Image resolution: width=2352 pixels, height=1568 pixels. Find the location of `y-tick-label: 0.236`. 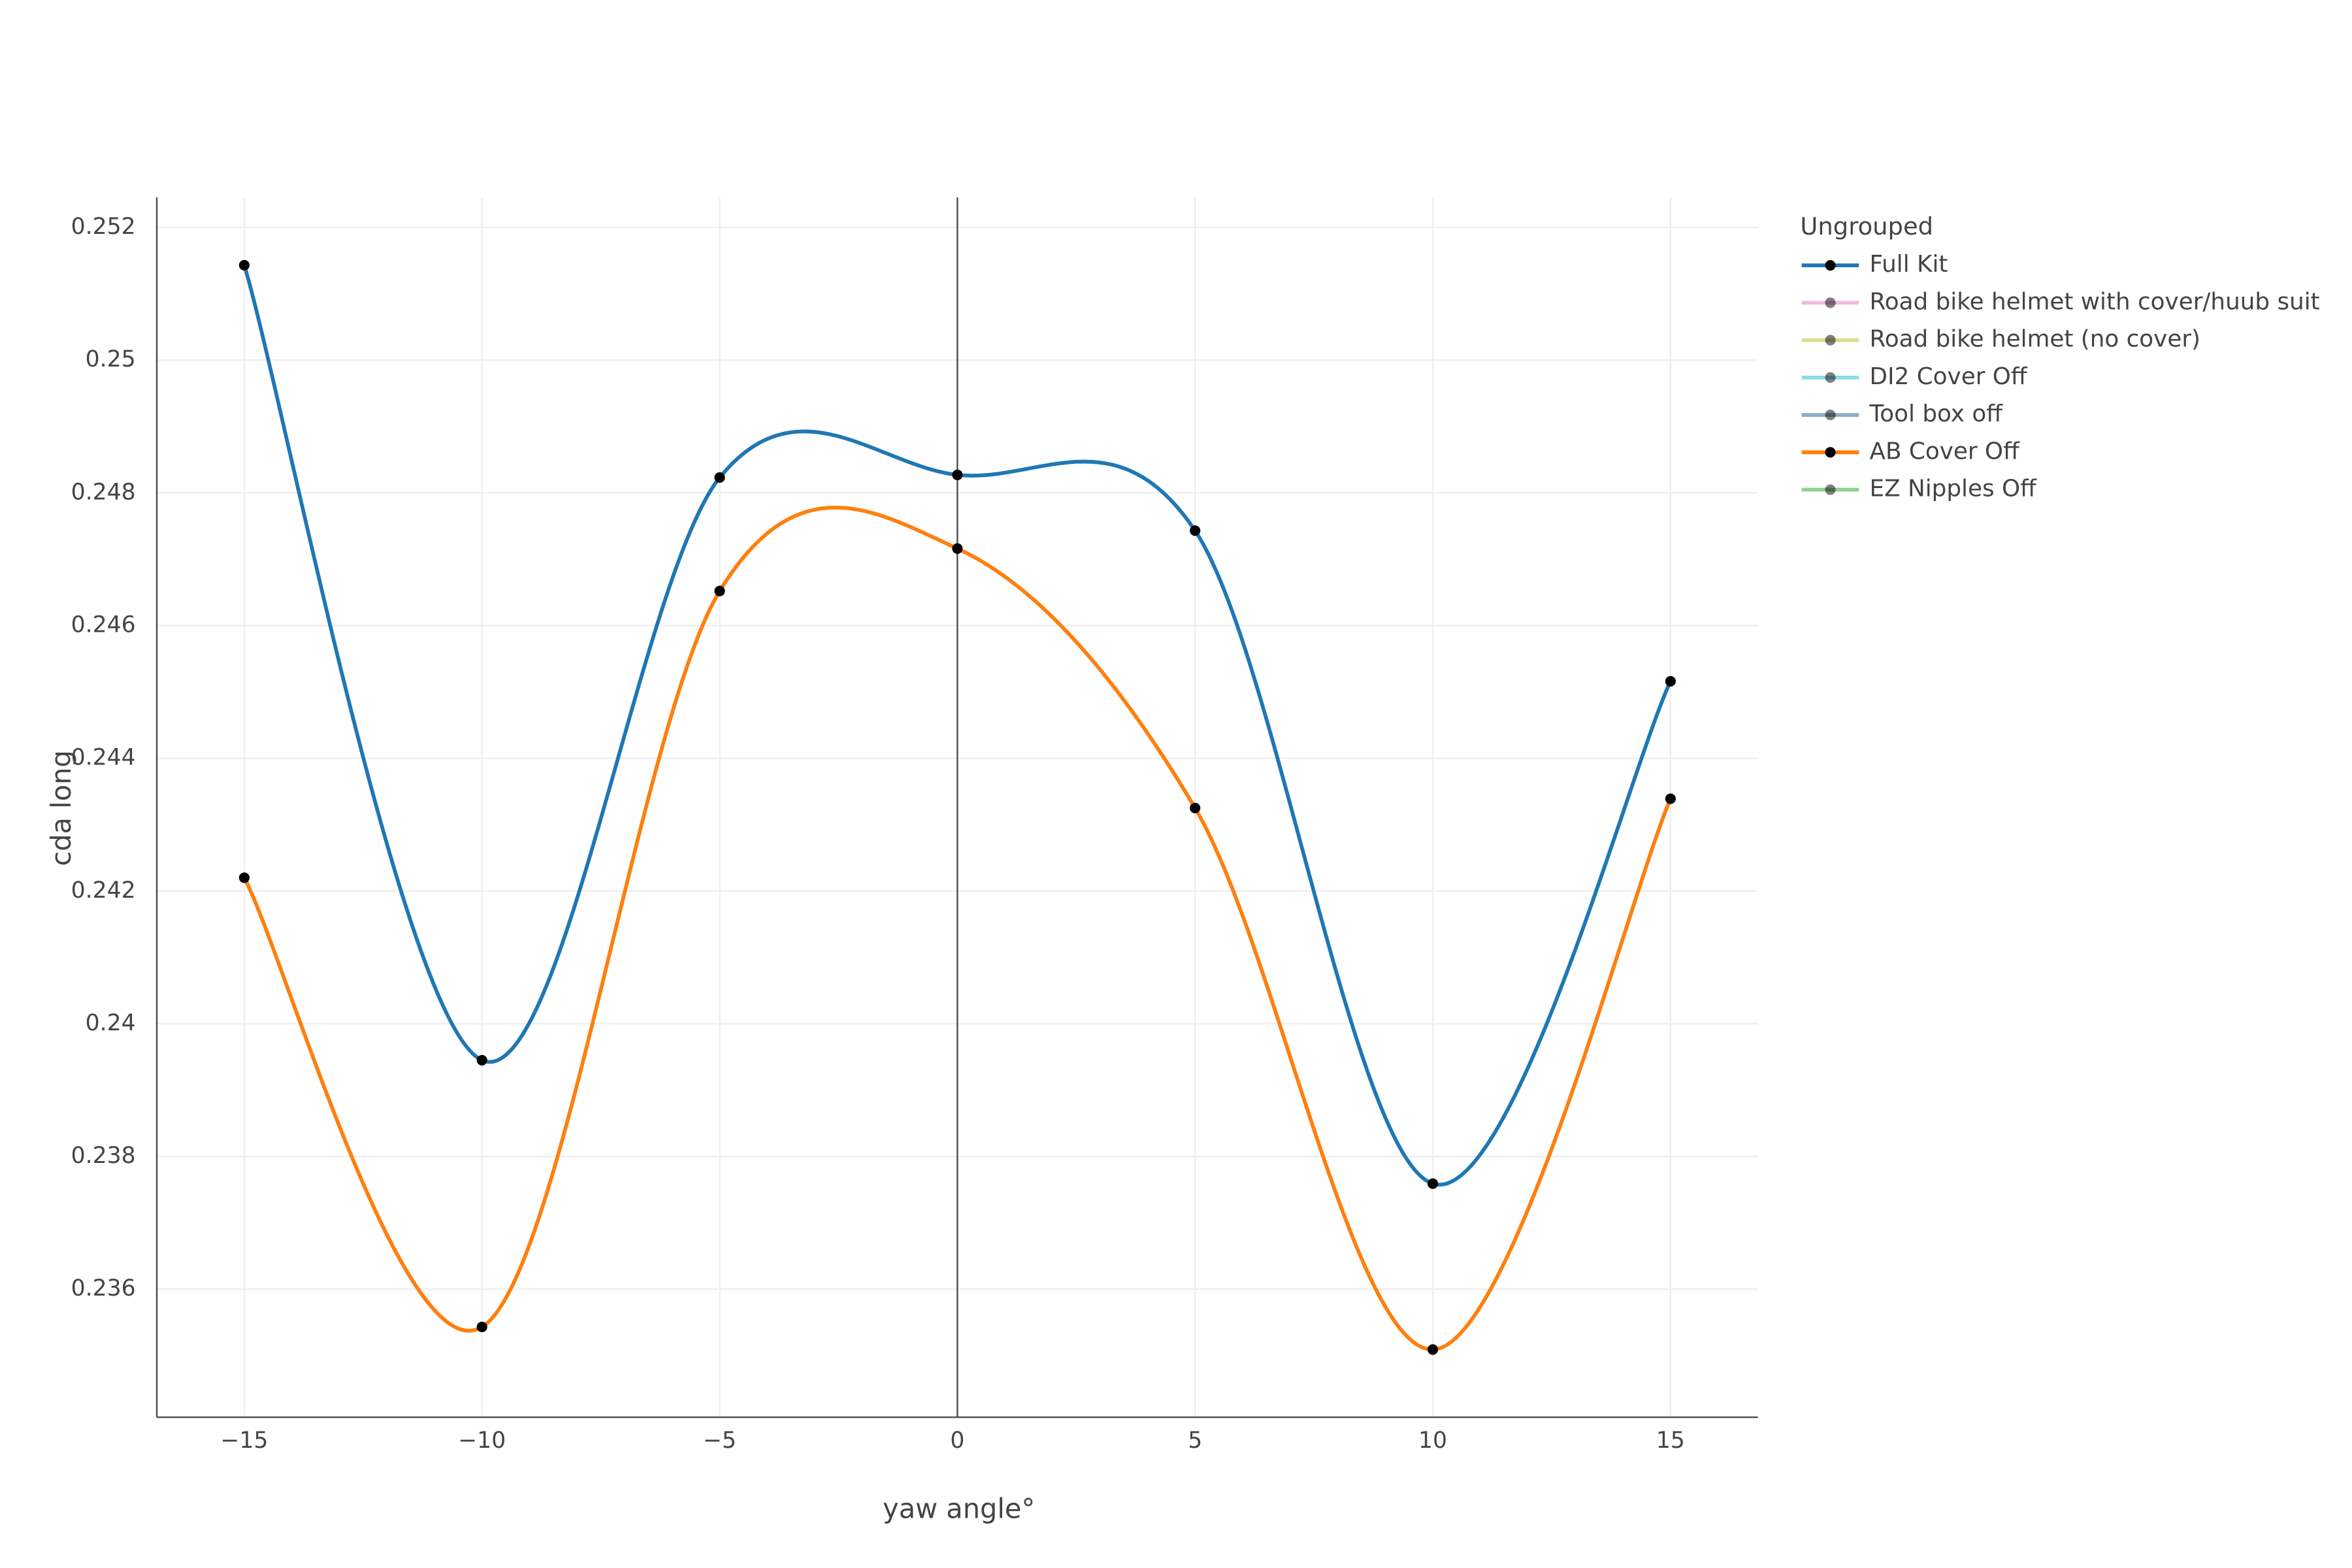

y-tick-label: 0.236 is located at coordinates (103, 1288).